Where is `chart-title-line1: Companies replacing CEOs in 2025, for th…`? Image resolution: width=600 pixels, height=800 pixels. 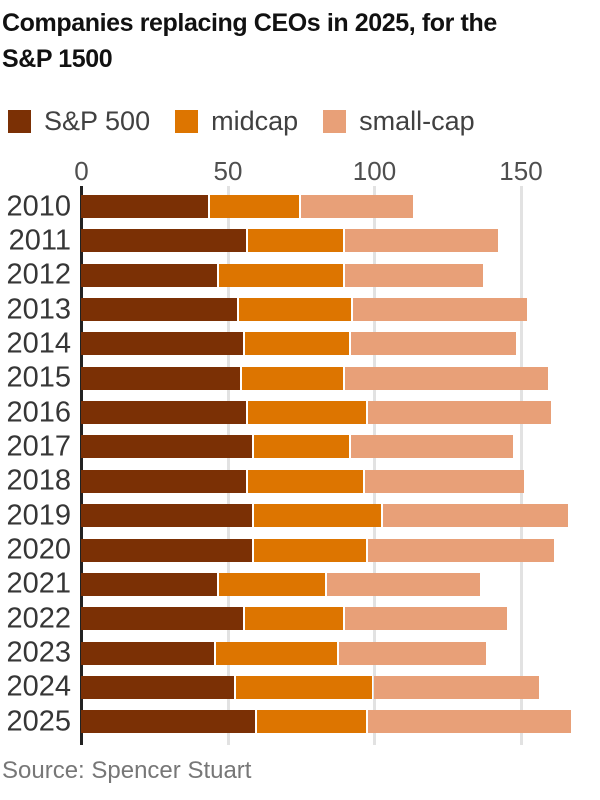 chart-title-line1: Companies replacing CEOs in 2025, for th… is located at coordinates (249, 23).